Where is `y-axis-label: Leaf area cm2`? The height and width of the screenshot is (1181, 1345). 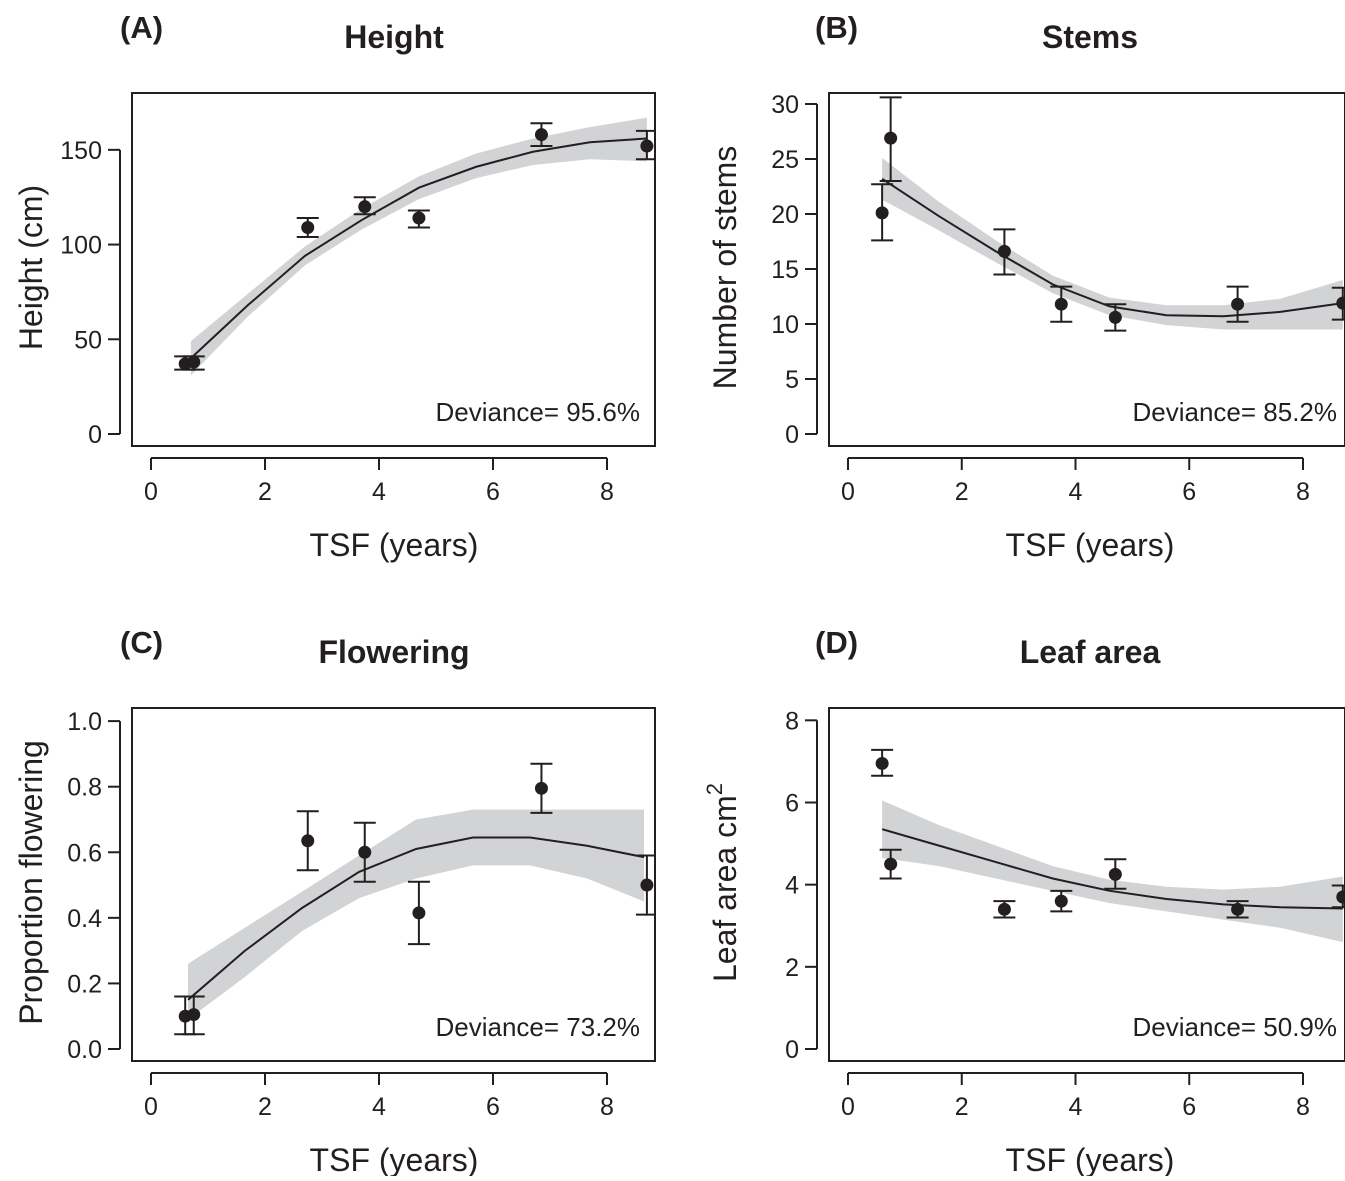 y-axis-label: Leaf area cm2 is located at coordinates (722, 882).